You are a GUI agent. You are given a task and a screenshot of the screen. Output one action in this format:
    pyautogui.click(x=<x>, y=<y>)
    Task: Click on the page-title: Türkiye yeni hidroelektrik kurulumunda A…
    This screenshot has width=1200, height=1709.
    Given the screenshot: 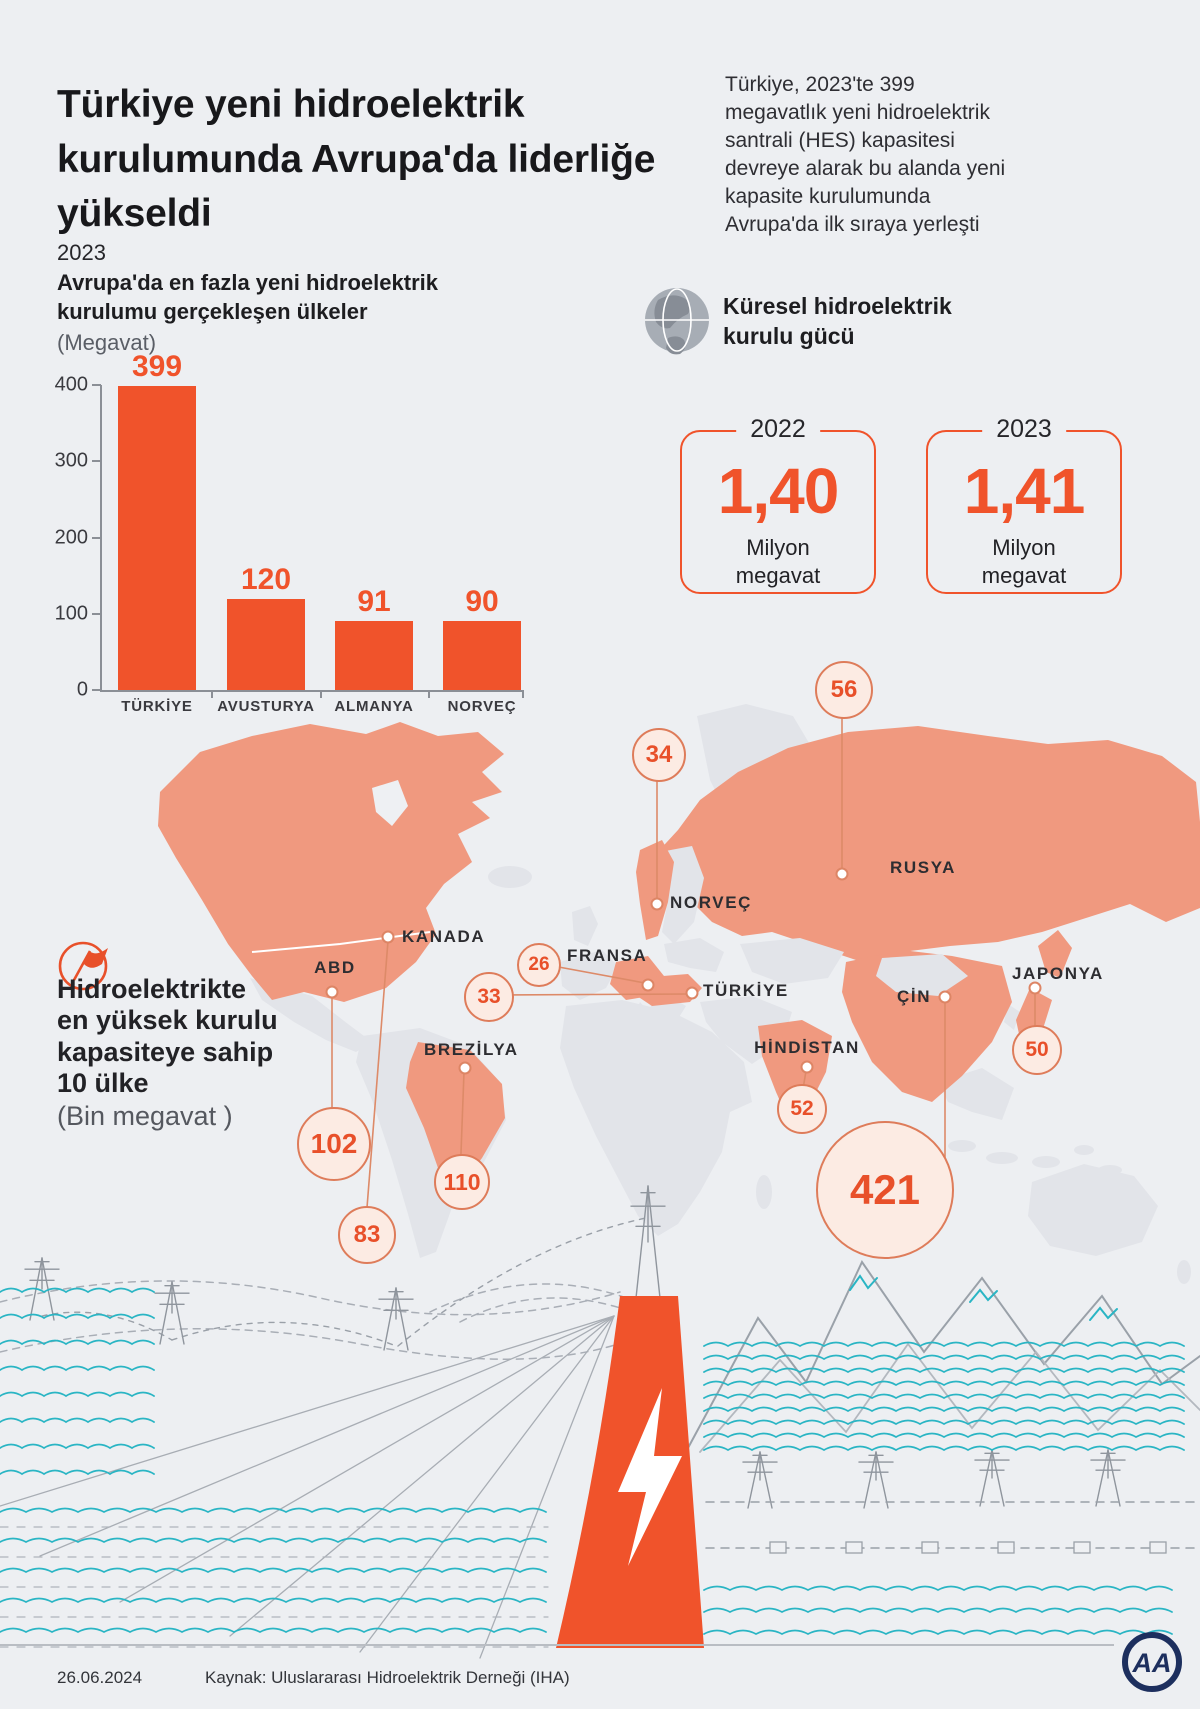 What is the action you would take?
    pyautogui.click(x=356, y=159)
    